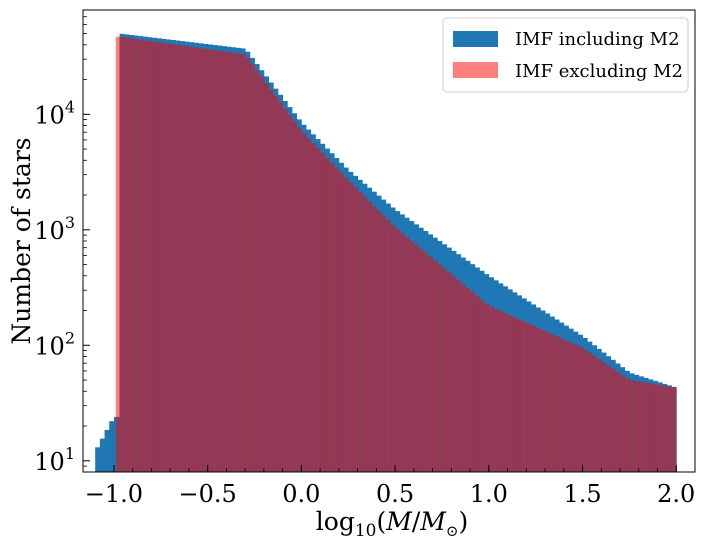  What do you see at coordinates (395, 494) in the screenshot?
I see `x-tick-label: 0.5` at bounding box center [395, 494].